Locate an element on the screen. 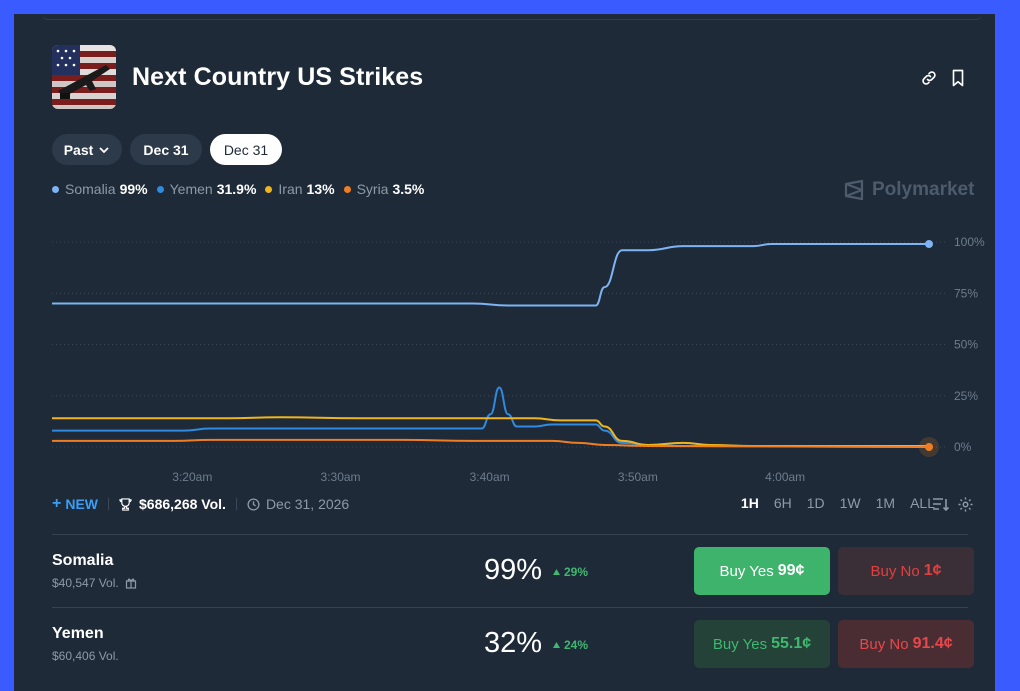 The image size is (1020, 691). y-tick-label: 75% is located at coordinates (966, 293).